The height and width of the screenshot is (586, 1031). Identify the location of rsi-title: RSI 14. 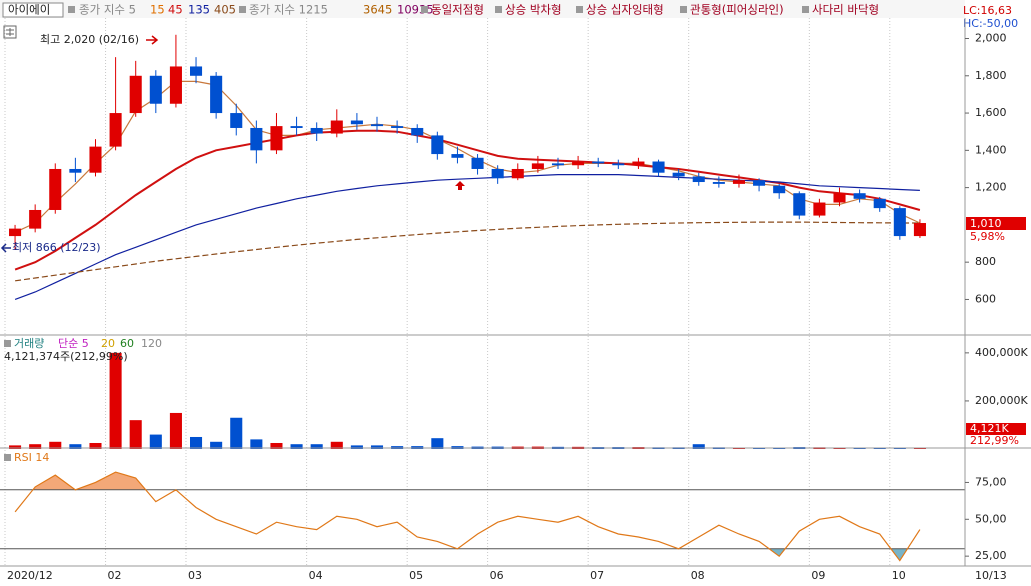
(31, 457).